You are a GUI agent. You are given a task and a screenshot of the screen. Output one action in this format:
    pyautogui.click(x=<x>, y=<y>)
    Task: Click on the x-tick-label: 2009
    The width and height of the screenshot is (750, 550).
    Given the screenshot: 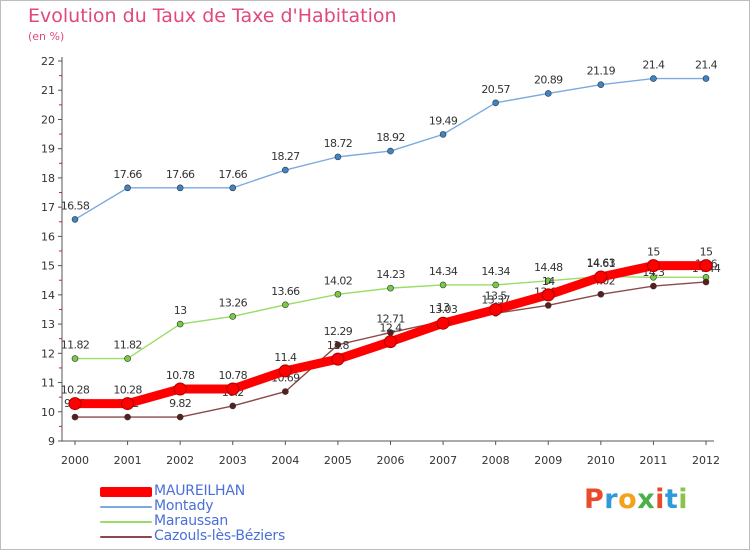 What is the action you would take?
    pyautogui.click(x=548, y=460)
    